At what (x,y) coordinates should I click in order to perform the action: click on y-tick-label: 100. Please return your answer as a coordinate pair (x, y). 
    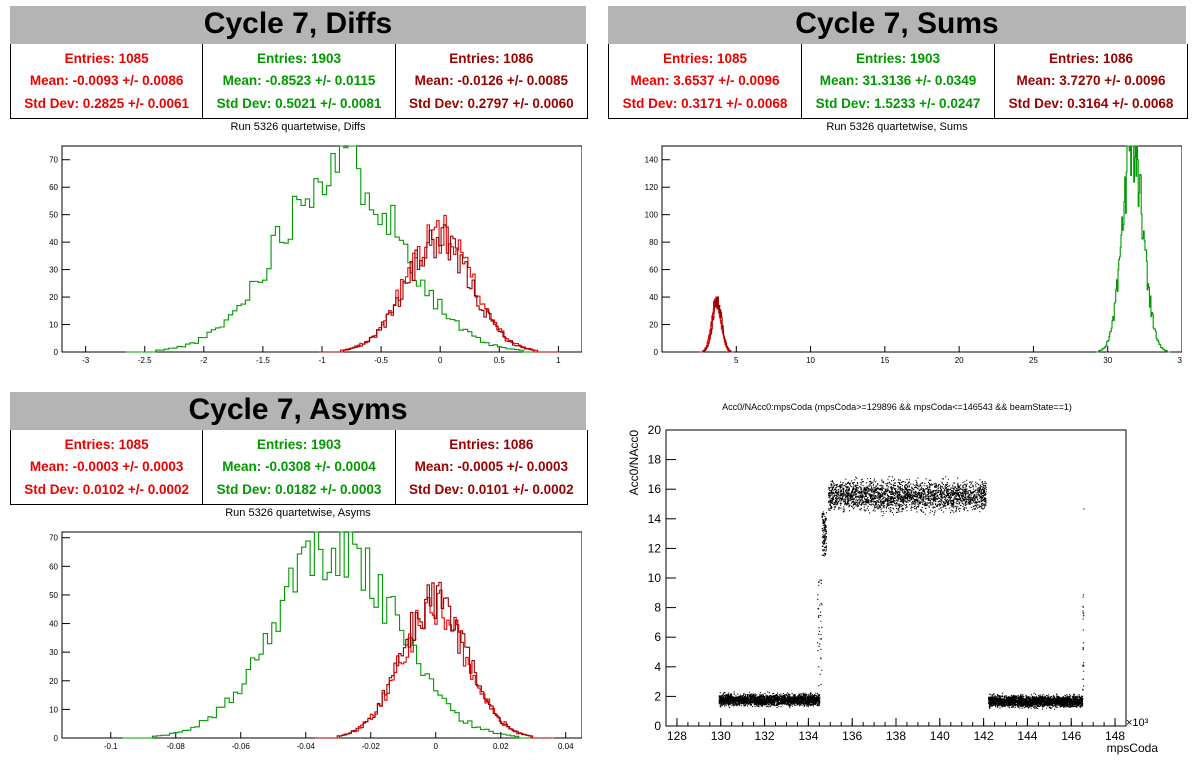
    Looking at the image, I should click on (652, 215).